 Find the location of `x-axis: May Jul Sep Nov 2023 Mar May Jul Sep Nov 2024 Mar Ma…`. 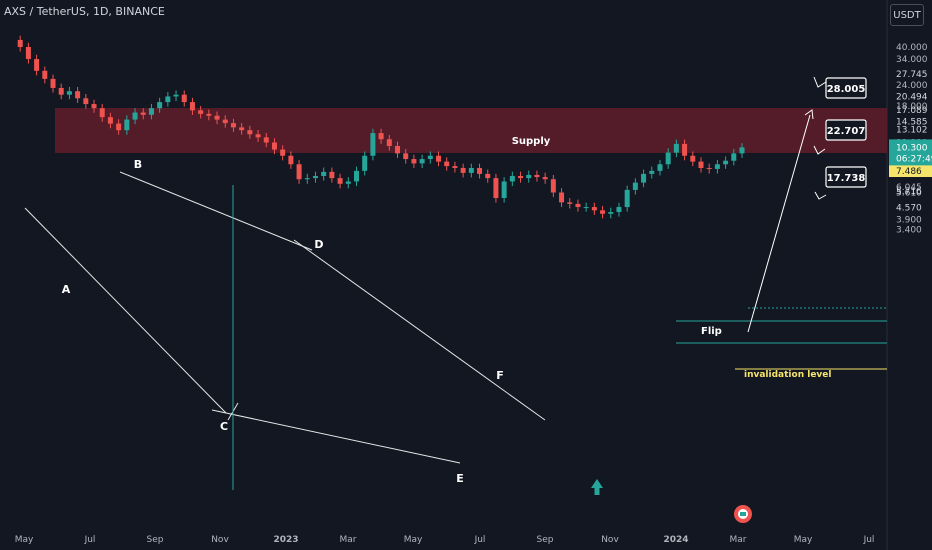

x-axis: May Jul Sep Nov 2023 Mar May Jul Sep Nov 2024 Mar Ma… is located at coordinates (445, 540).